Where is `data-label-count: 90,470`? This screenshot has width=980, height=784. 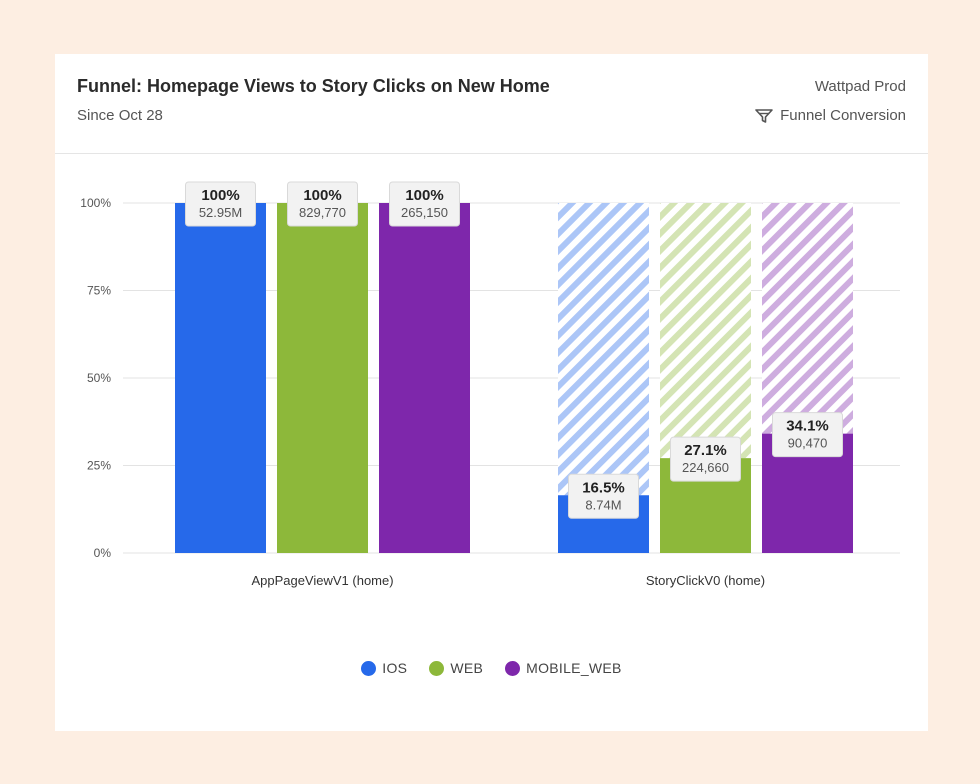 data-label-count: 90,470 is located at coordinates (808, 443).